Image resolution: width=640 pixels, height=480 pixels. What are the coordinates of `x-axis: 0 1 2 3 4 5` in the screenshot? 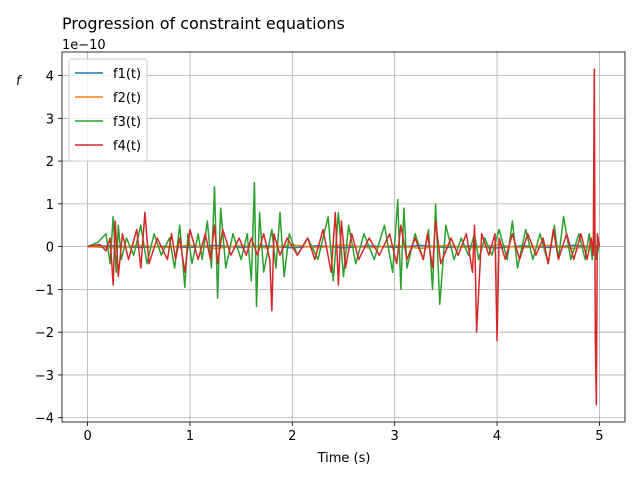 It's located at (343, 433).